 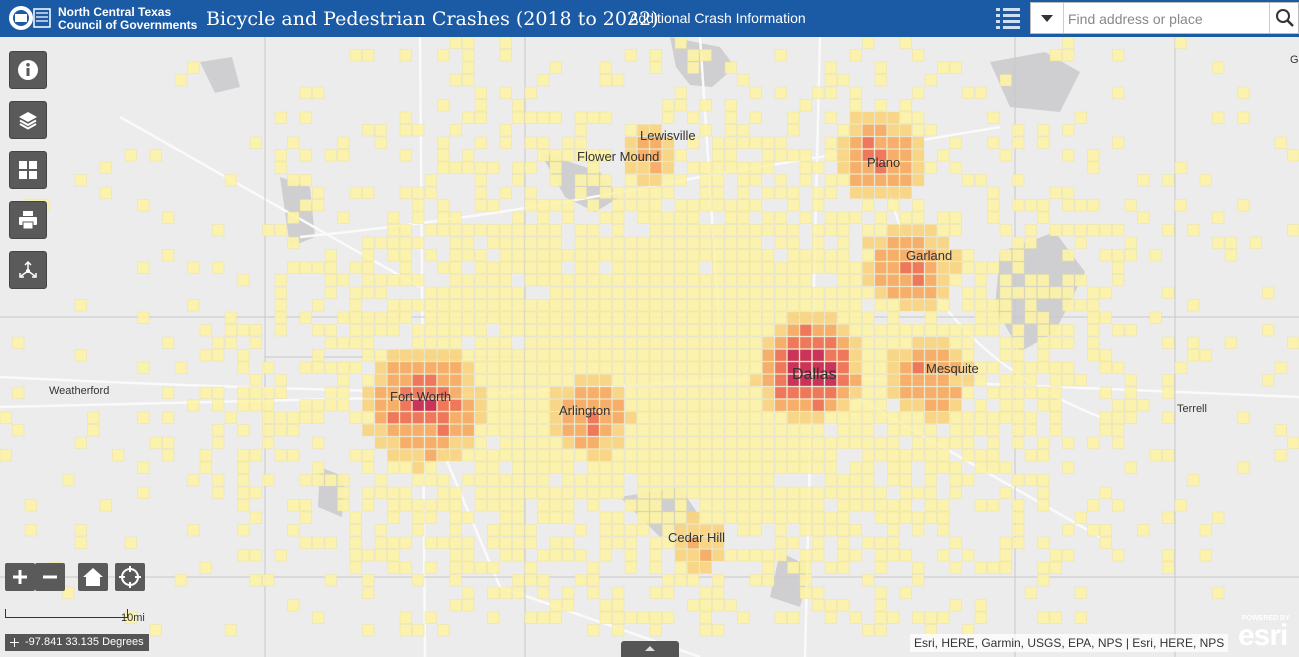 I want to click on share-button, so click(x=28, y=270).